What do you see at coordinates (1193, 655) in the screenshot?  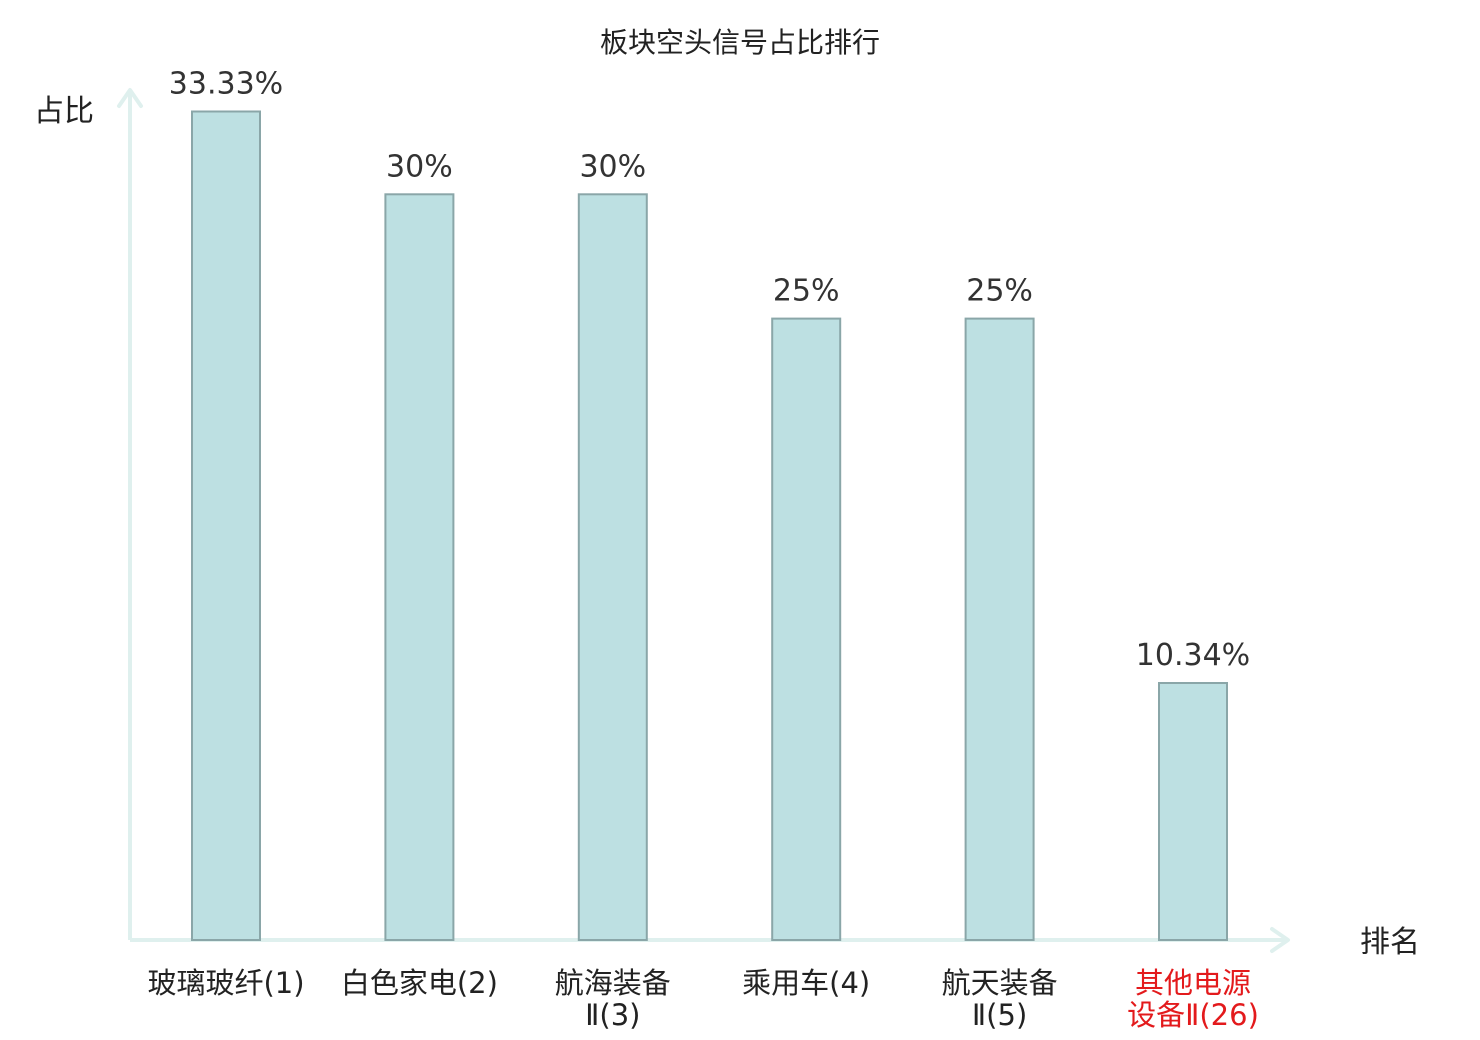 I see `bar-value-label: 10.34%` at bounding box center [1193, 655].